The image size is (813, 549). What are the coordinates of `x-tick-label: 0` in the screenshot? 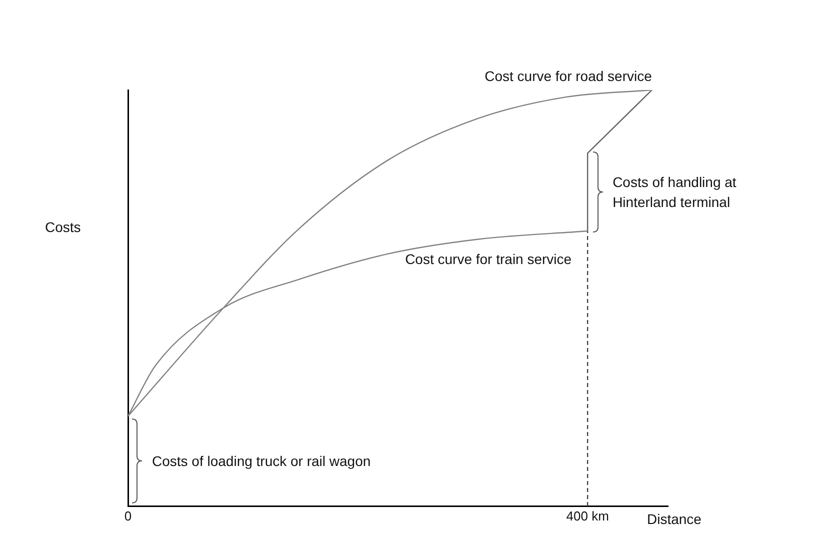 It's located at (128, 516).